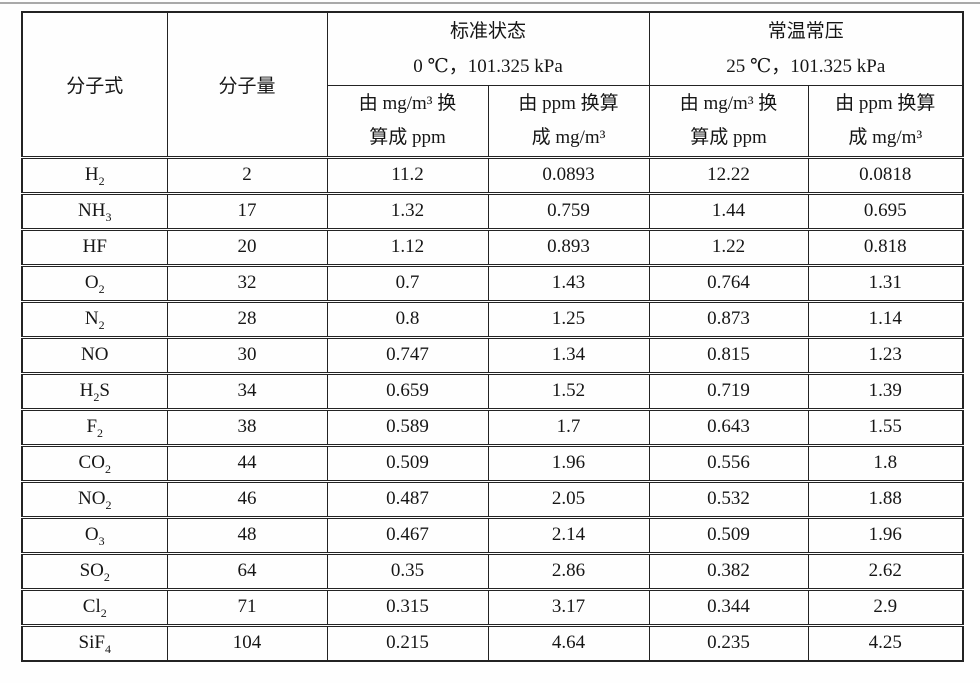 Image resolution: width=980 pixels, height=683 pixels. I want to click on cell-ntp-mg-to-ppm: 0.764, so click(728, 282).